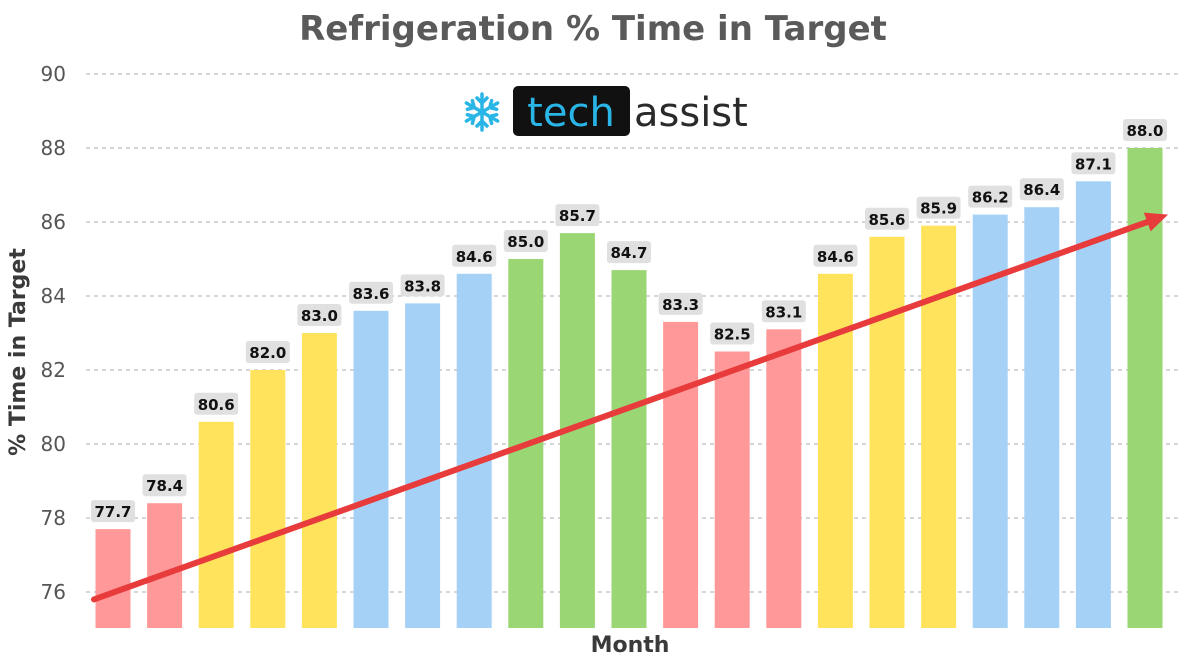 This screenshot has height=664, width=1202. I want to click on data-label-text: 85.9, so click(938, 209).